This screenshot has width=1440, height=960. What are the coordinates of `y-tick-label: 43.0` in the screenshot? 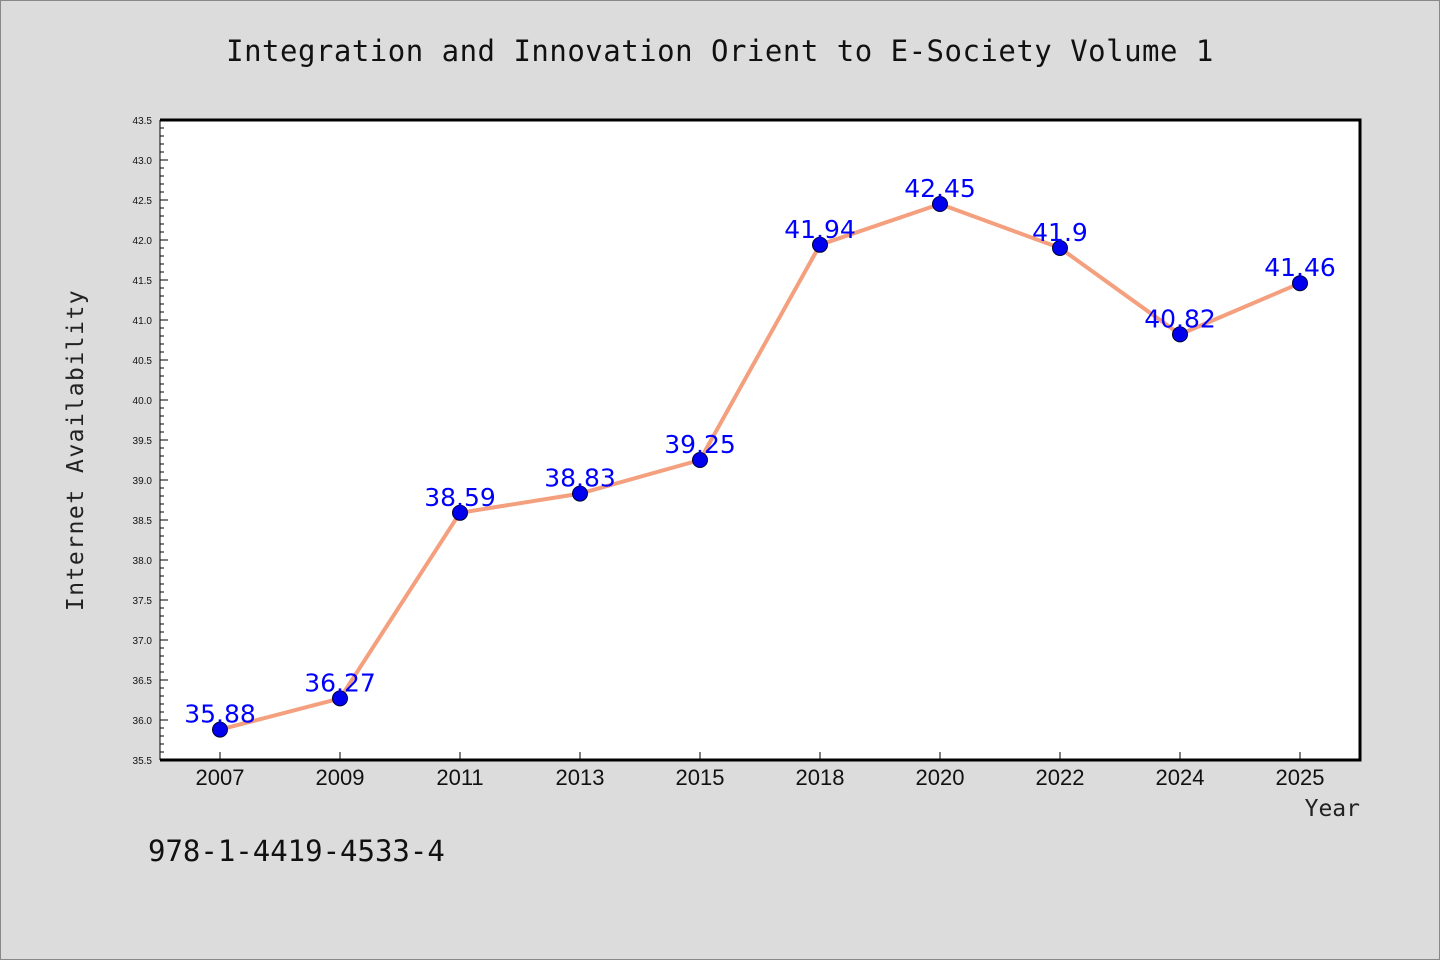 It's located at (143, 161).